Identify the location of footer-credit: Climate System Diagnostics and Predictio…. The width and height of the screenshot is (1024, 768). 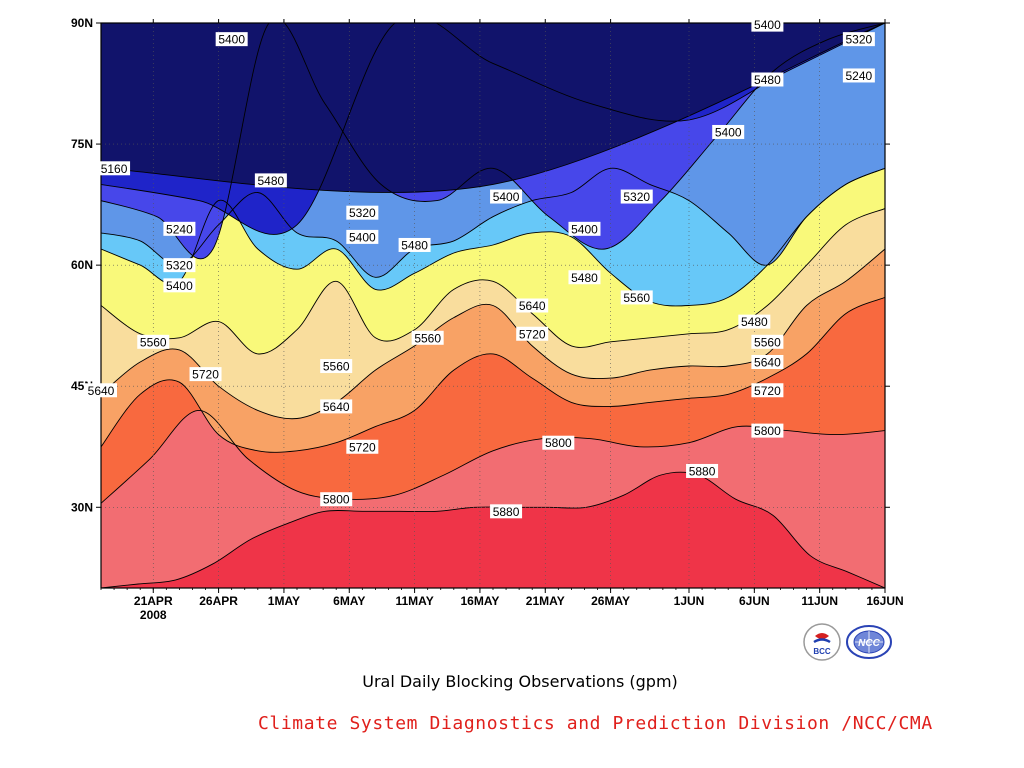
(595, 723).